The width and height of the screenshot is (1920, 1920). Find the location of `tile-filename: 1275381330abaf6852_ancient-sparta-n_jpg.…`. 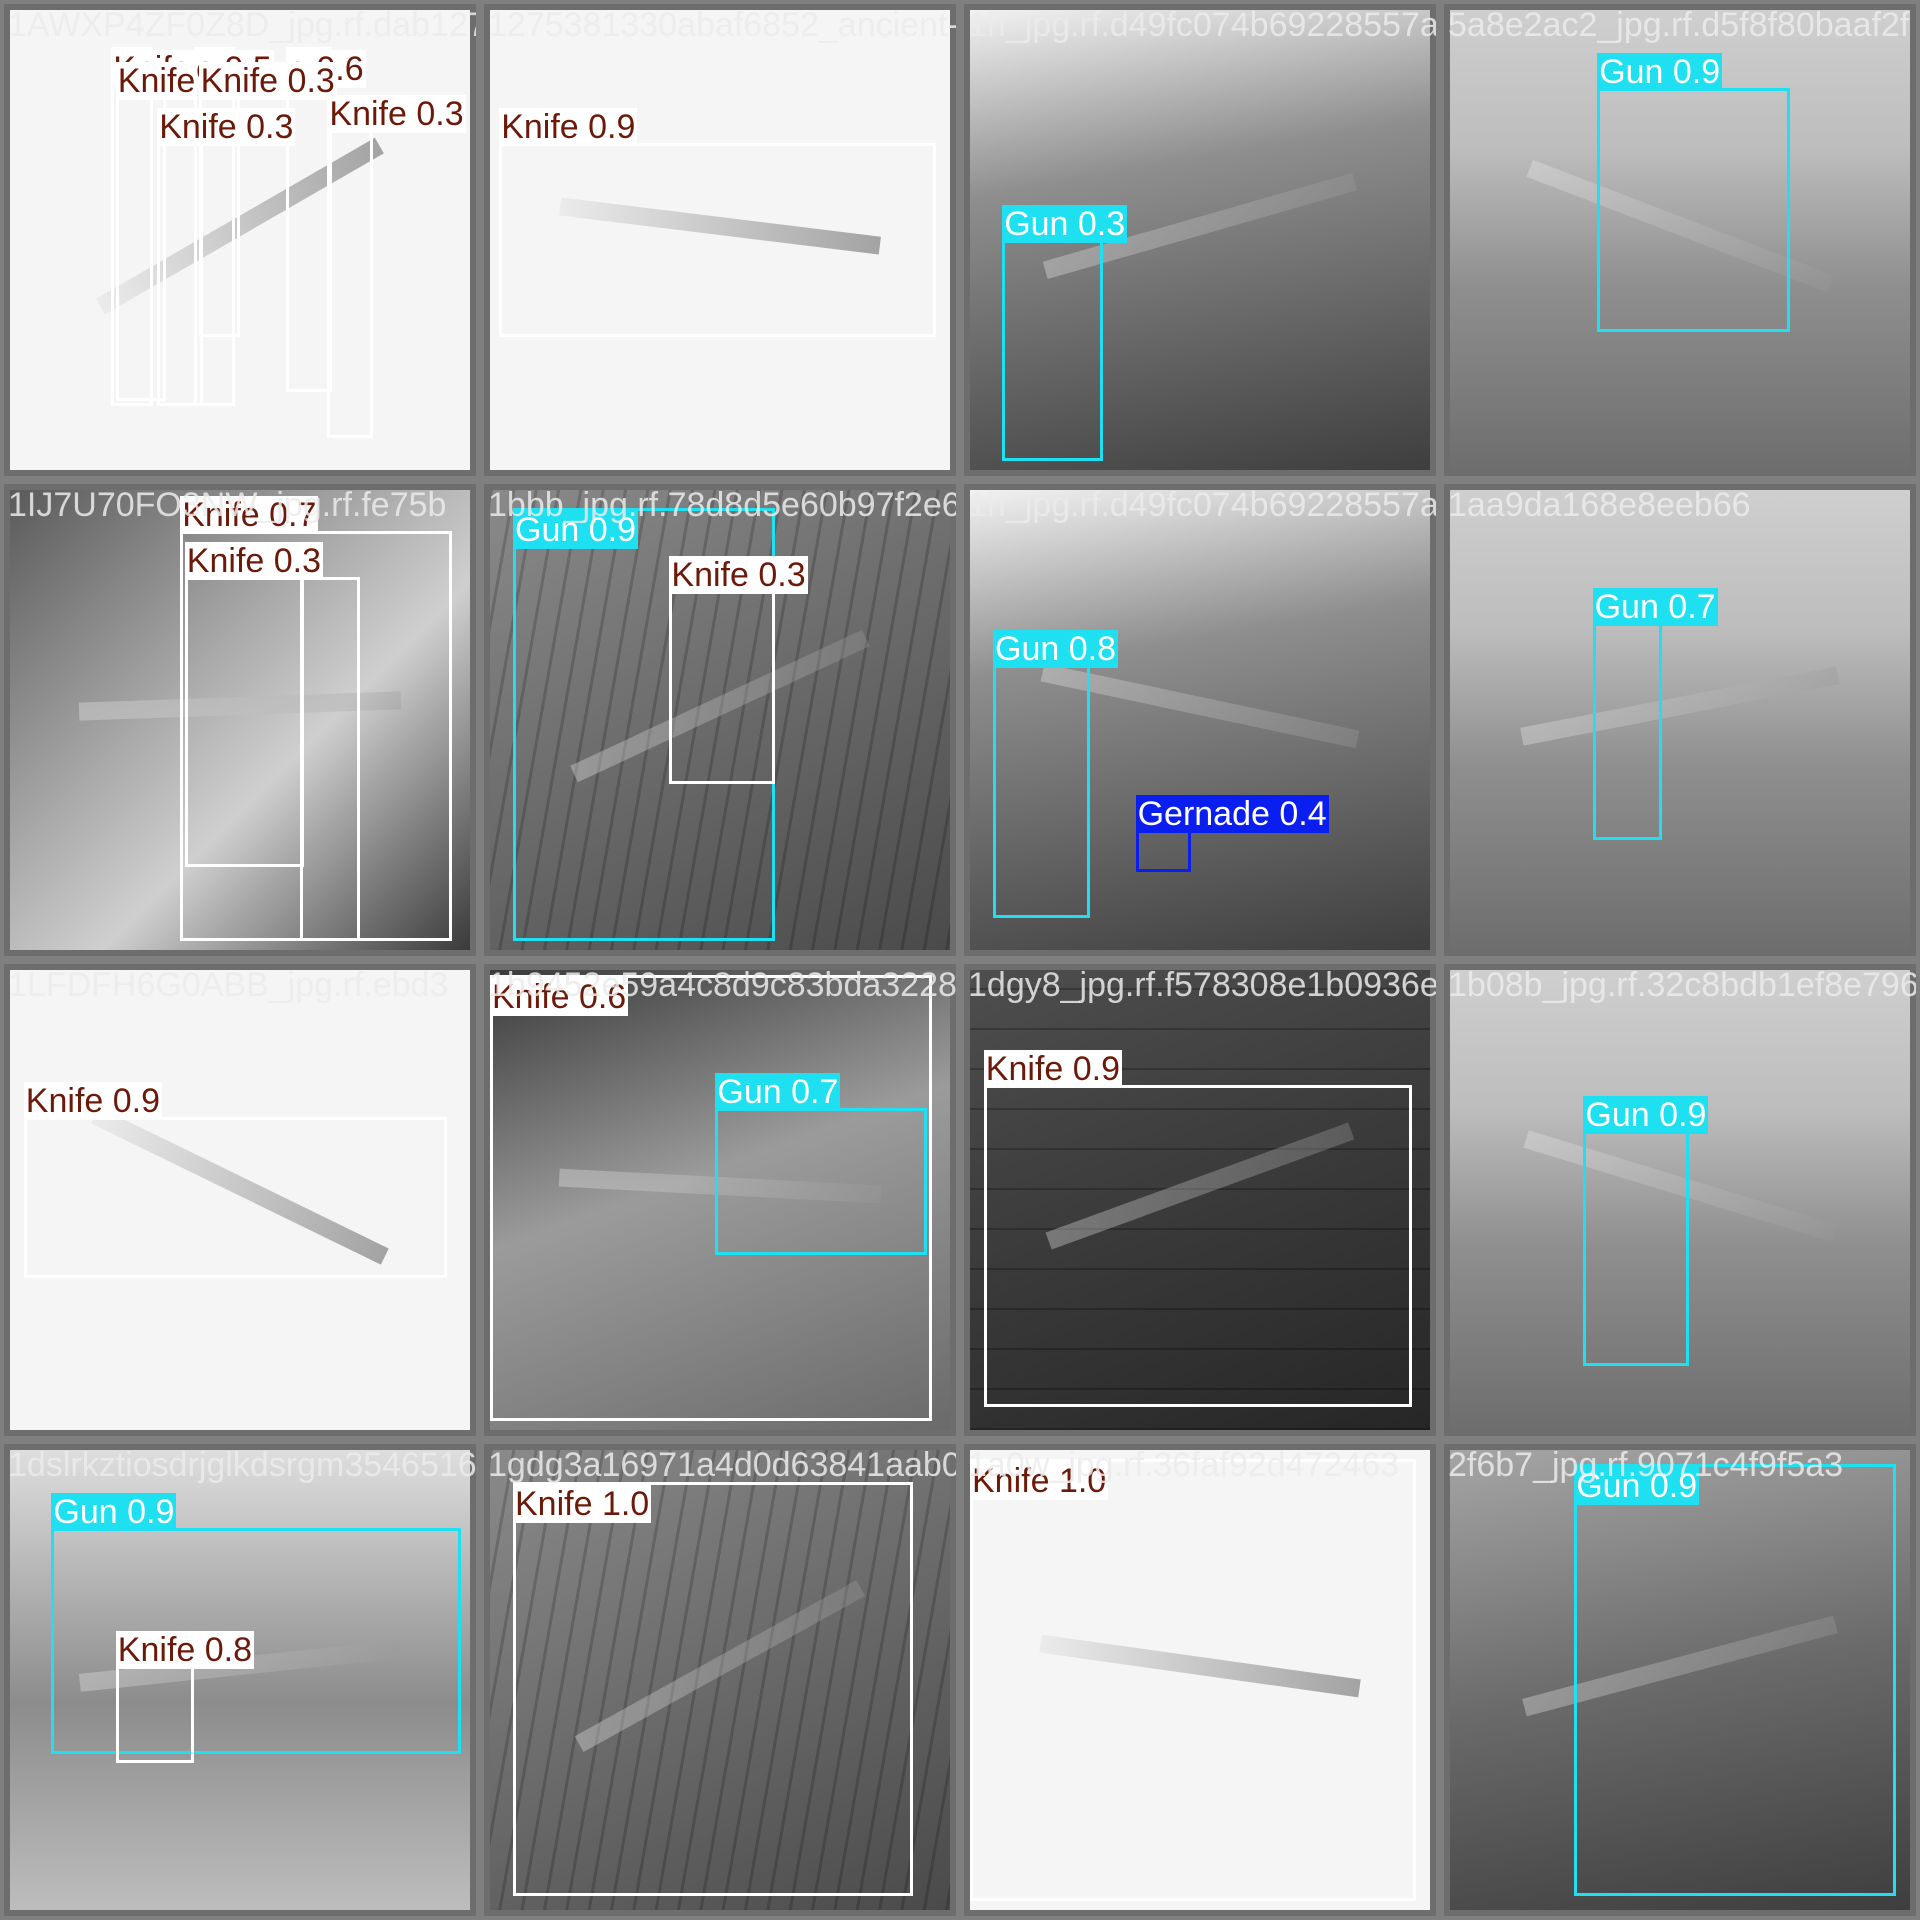

tile-filename: 1275381330abaf6852_ancient-sparta-n_jpg.… is located at coordinates (723, 25).